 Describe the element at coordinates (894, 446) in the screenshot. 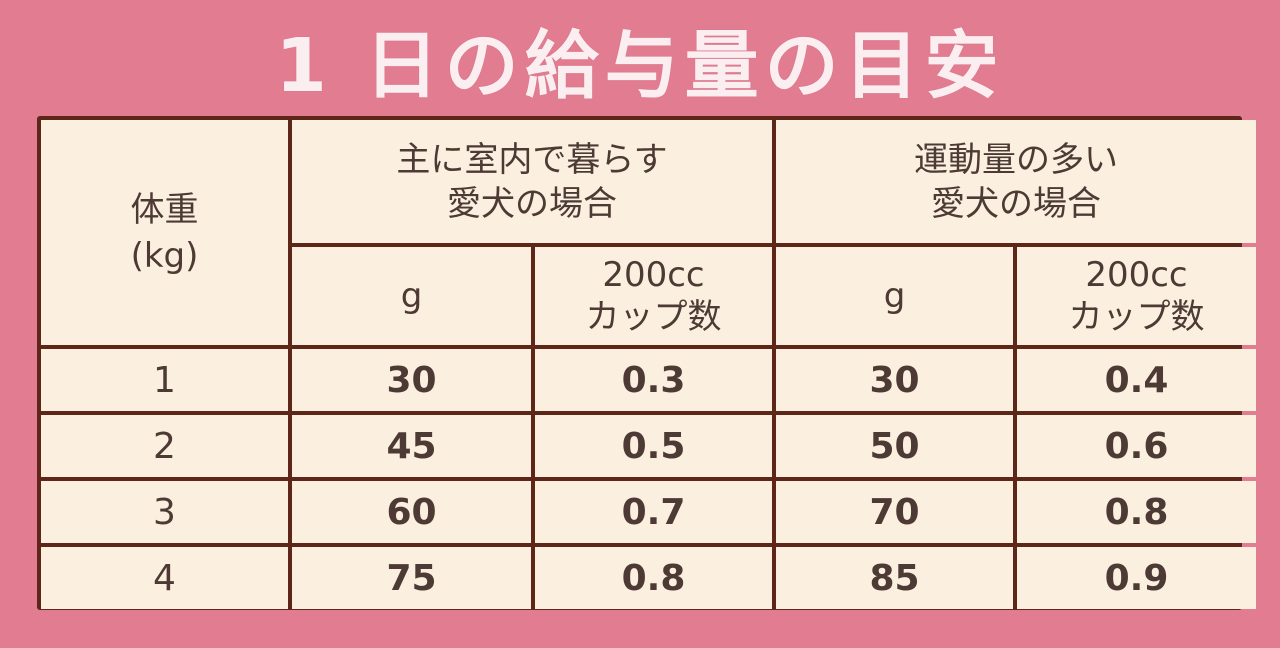

I see `table-row-2-active-grams: 50` at that location.